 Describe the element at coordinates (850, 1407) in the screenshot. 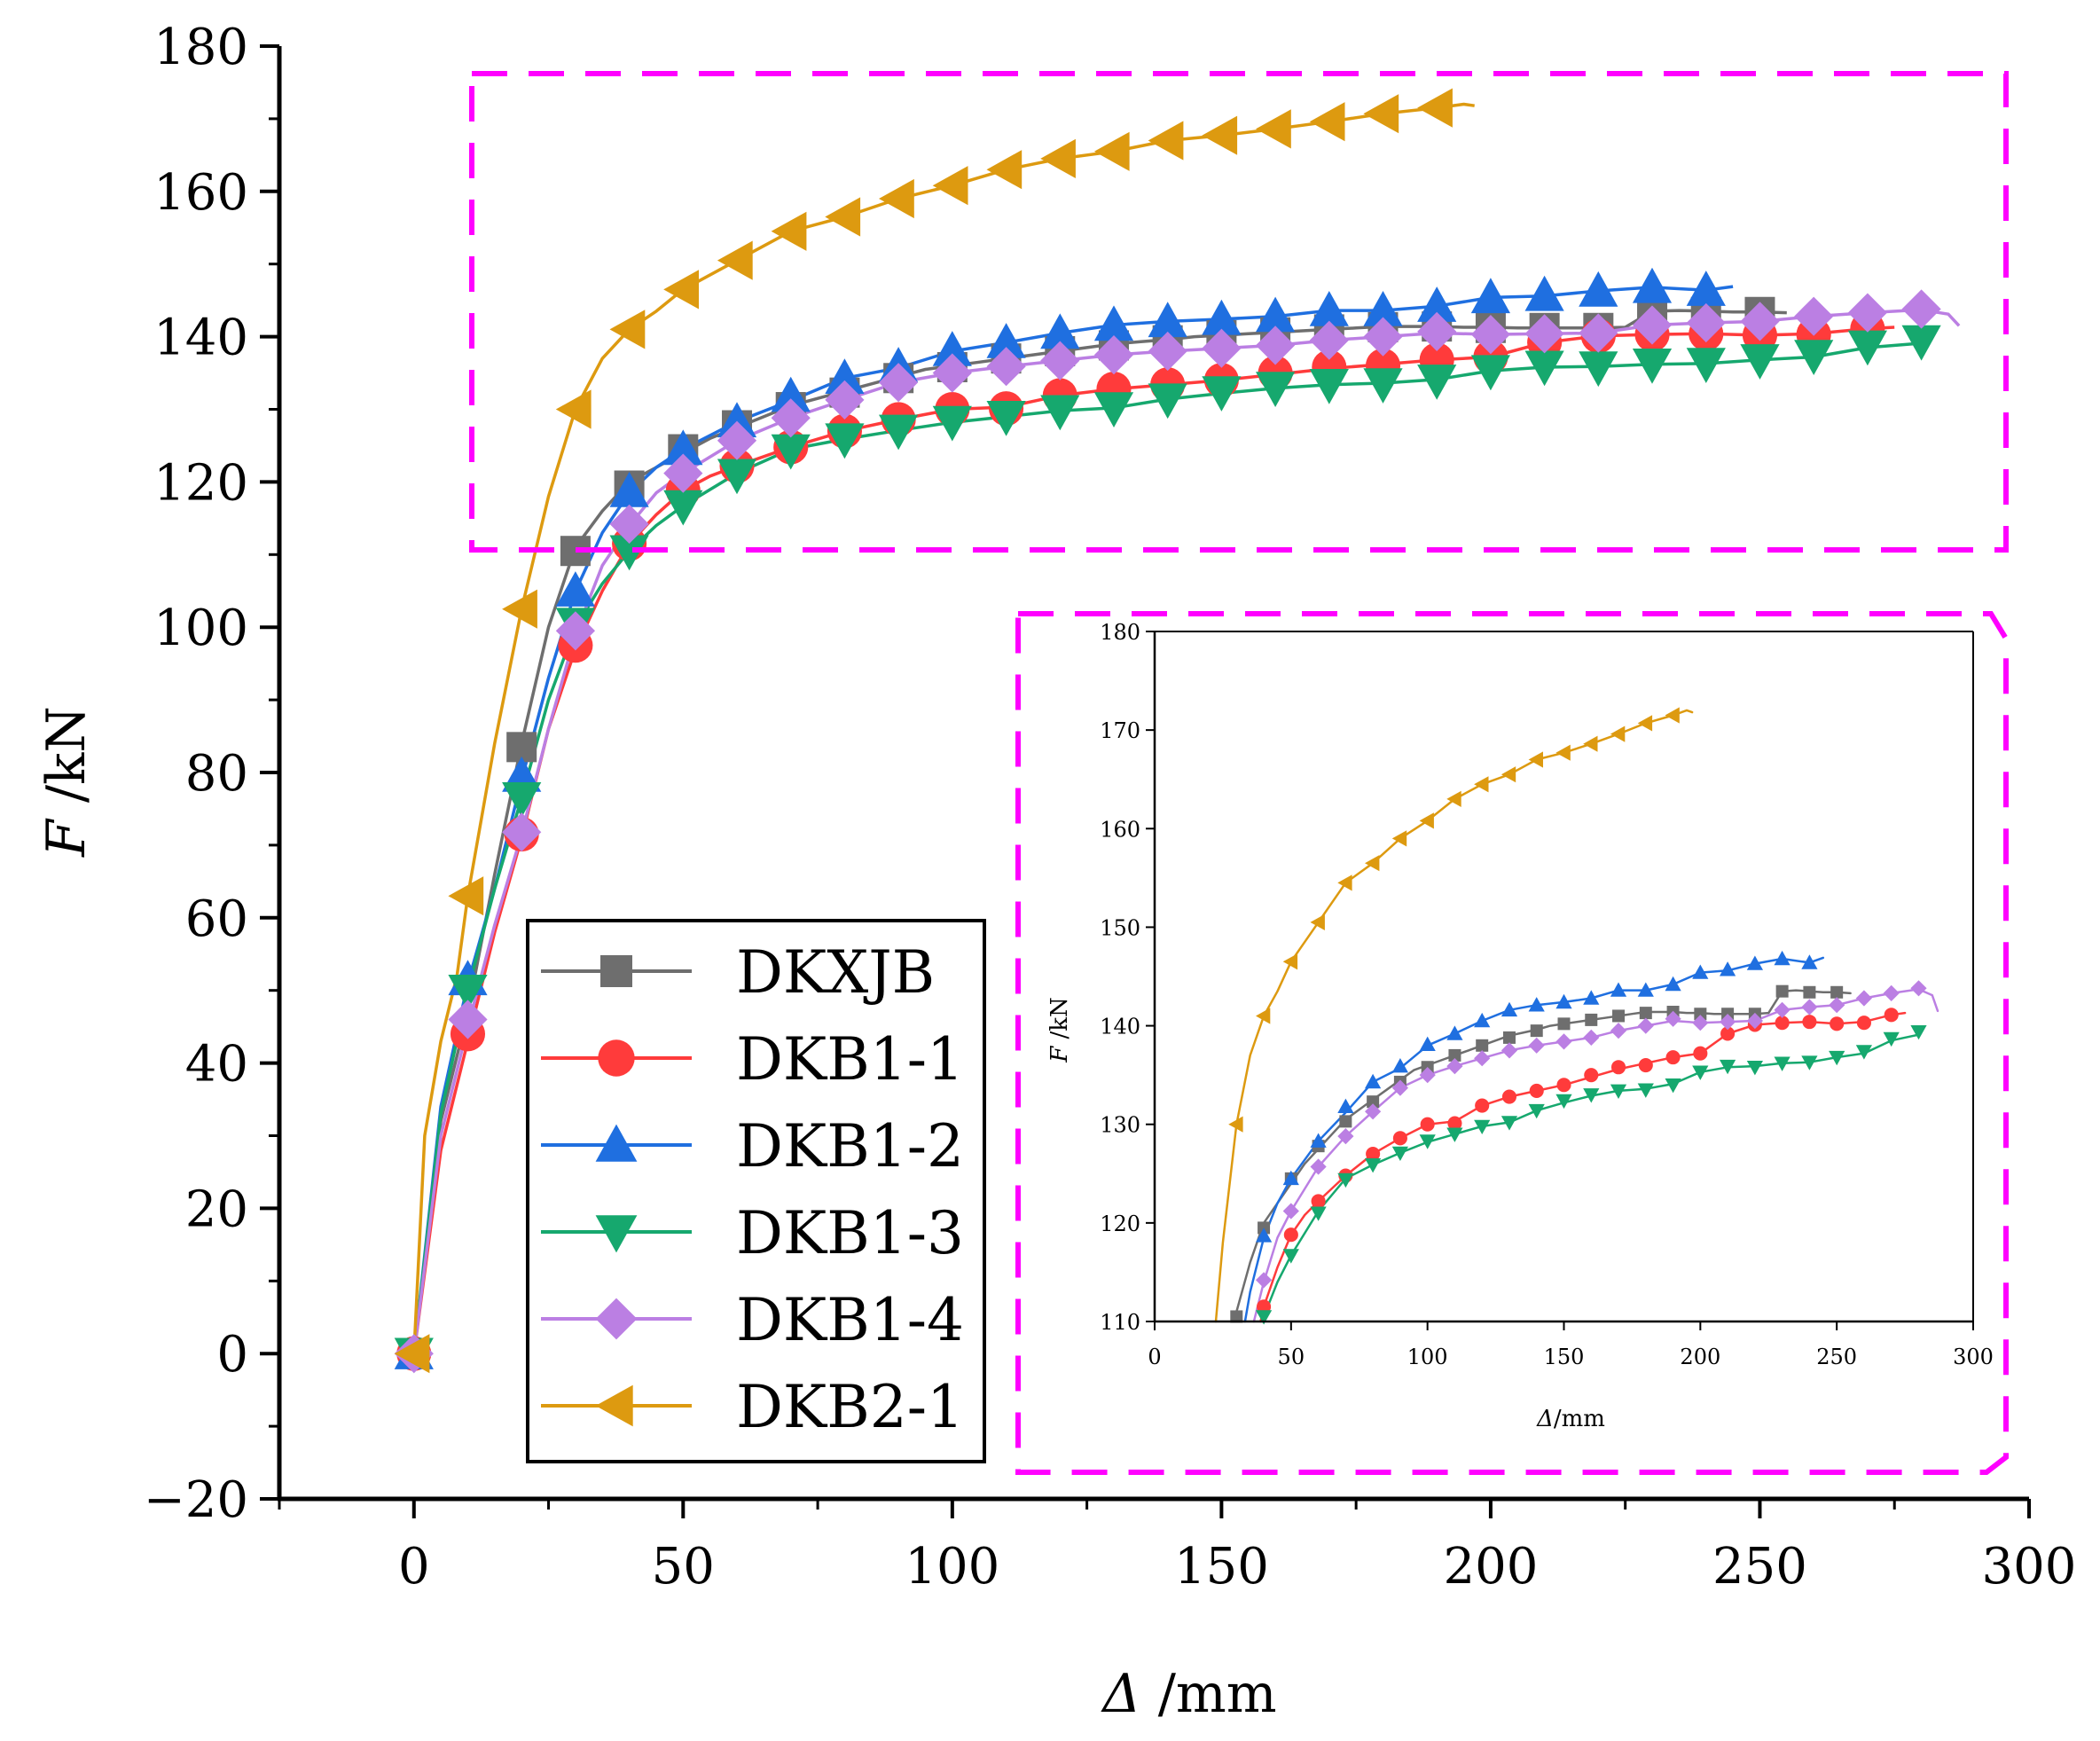

I see `legend-label-DKB2-1: DKB2-1` at that location.